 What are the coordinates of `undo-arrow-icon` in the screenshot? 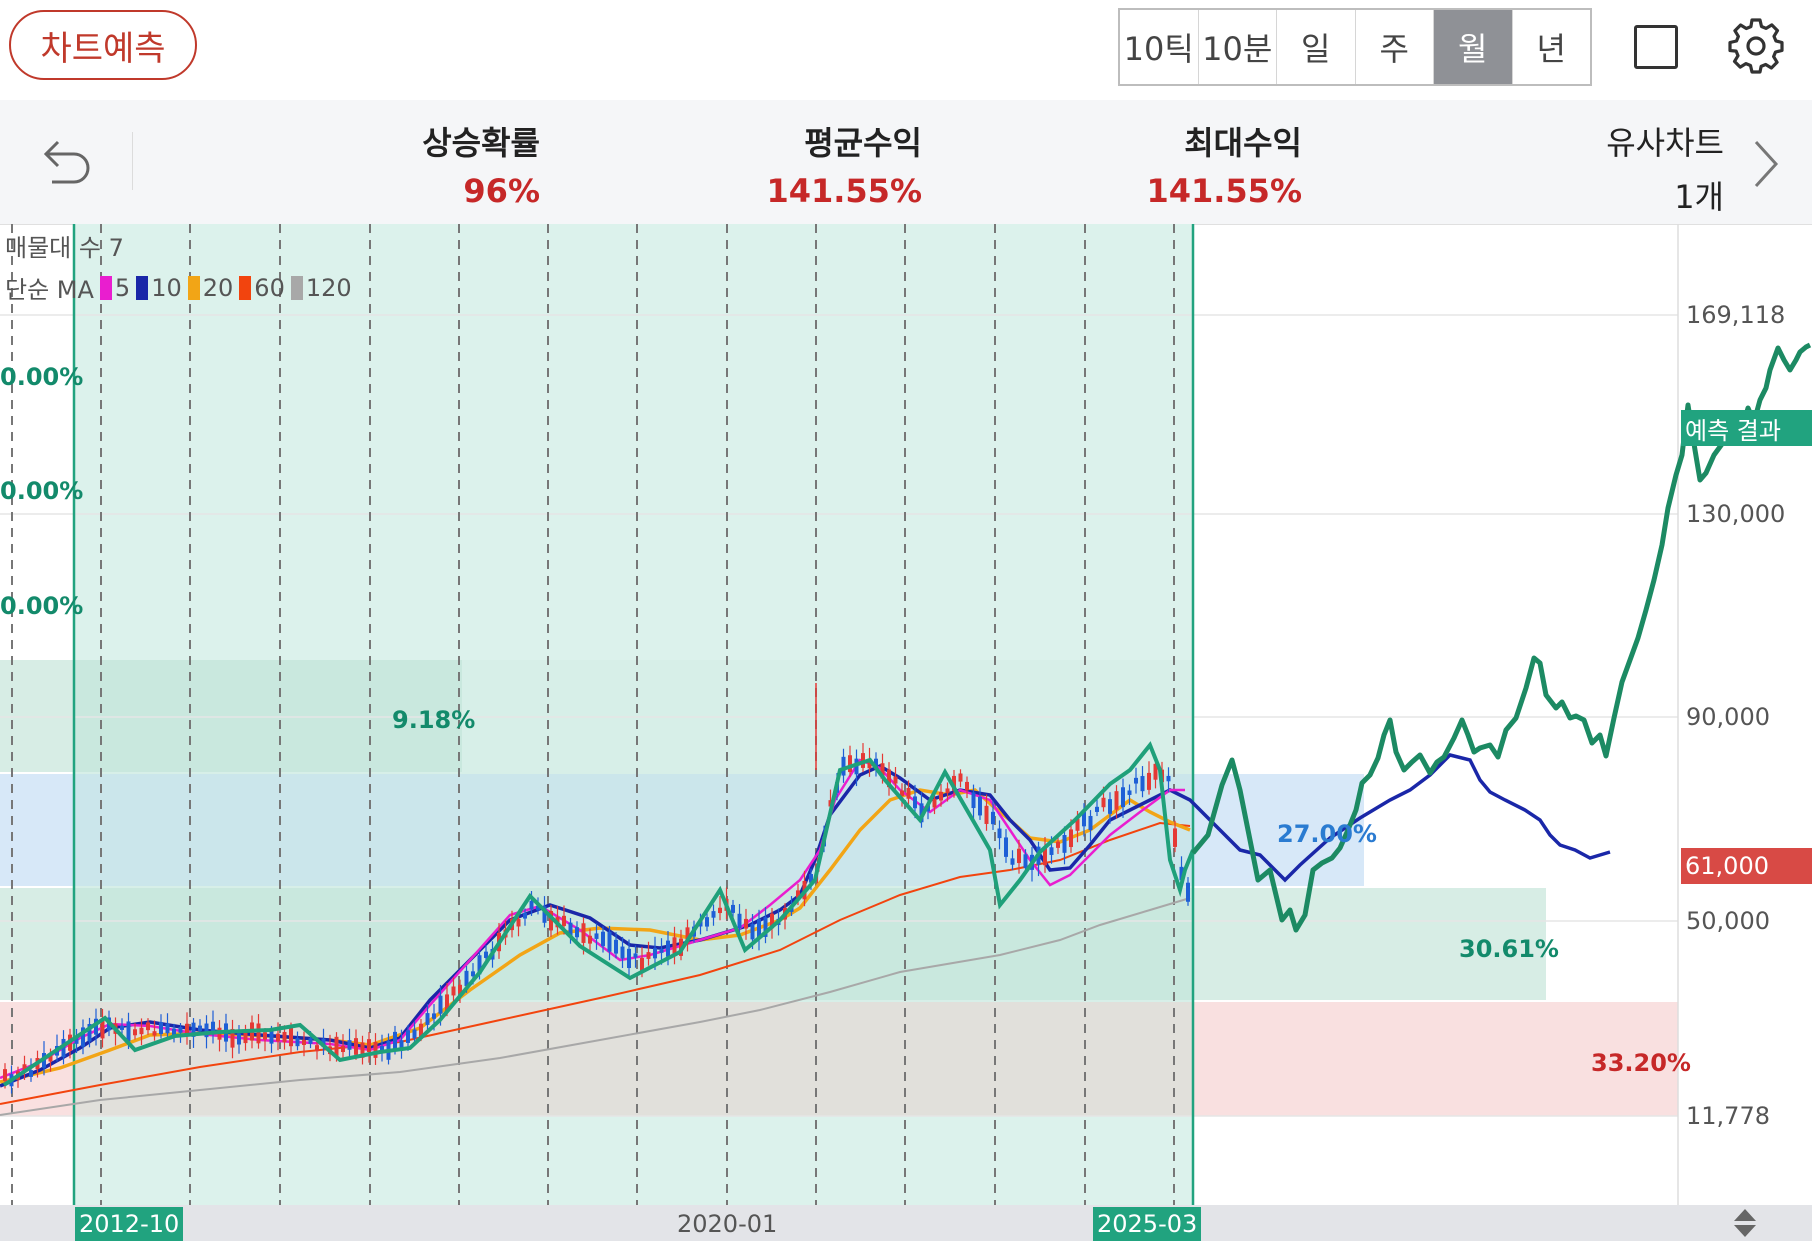 It's located at (67, 161).